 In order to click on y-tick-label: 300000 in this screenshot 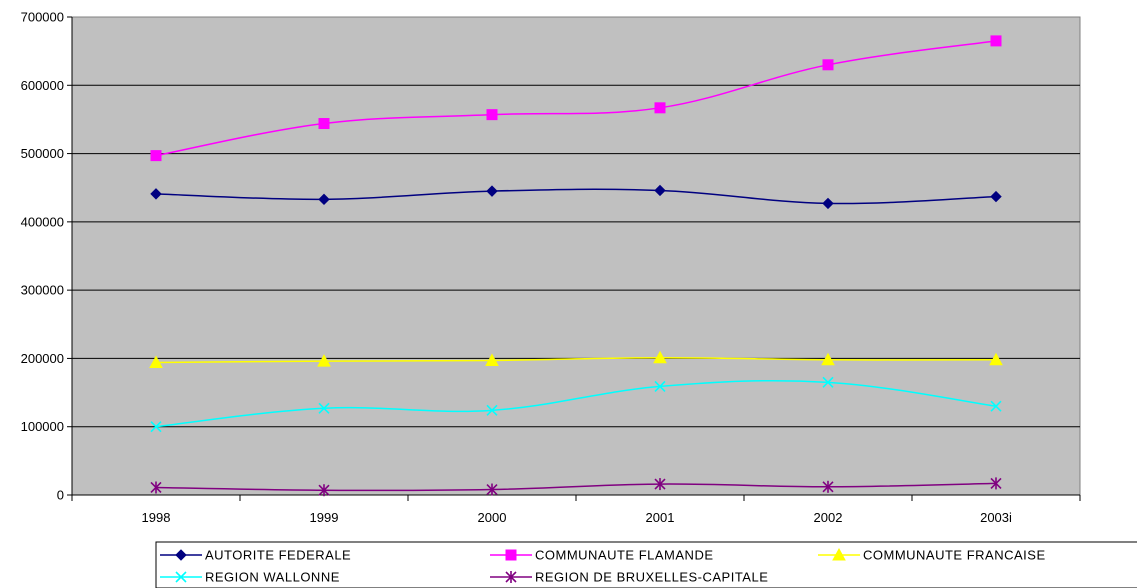, I will do `click(42, 290)`.